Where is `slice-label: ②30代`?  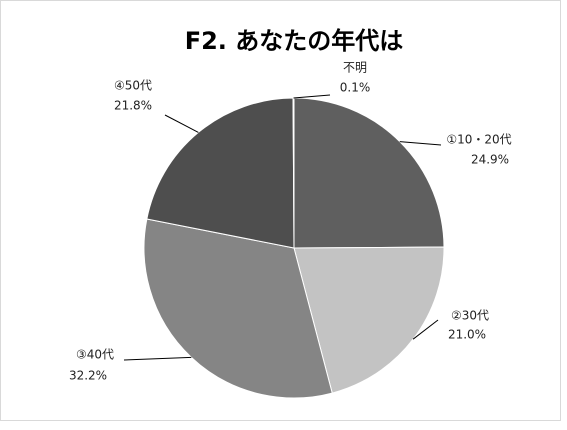
slice-label: ②30代 is located at coordinates (470, 316).